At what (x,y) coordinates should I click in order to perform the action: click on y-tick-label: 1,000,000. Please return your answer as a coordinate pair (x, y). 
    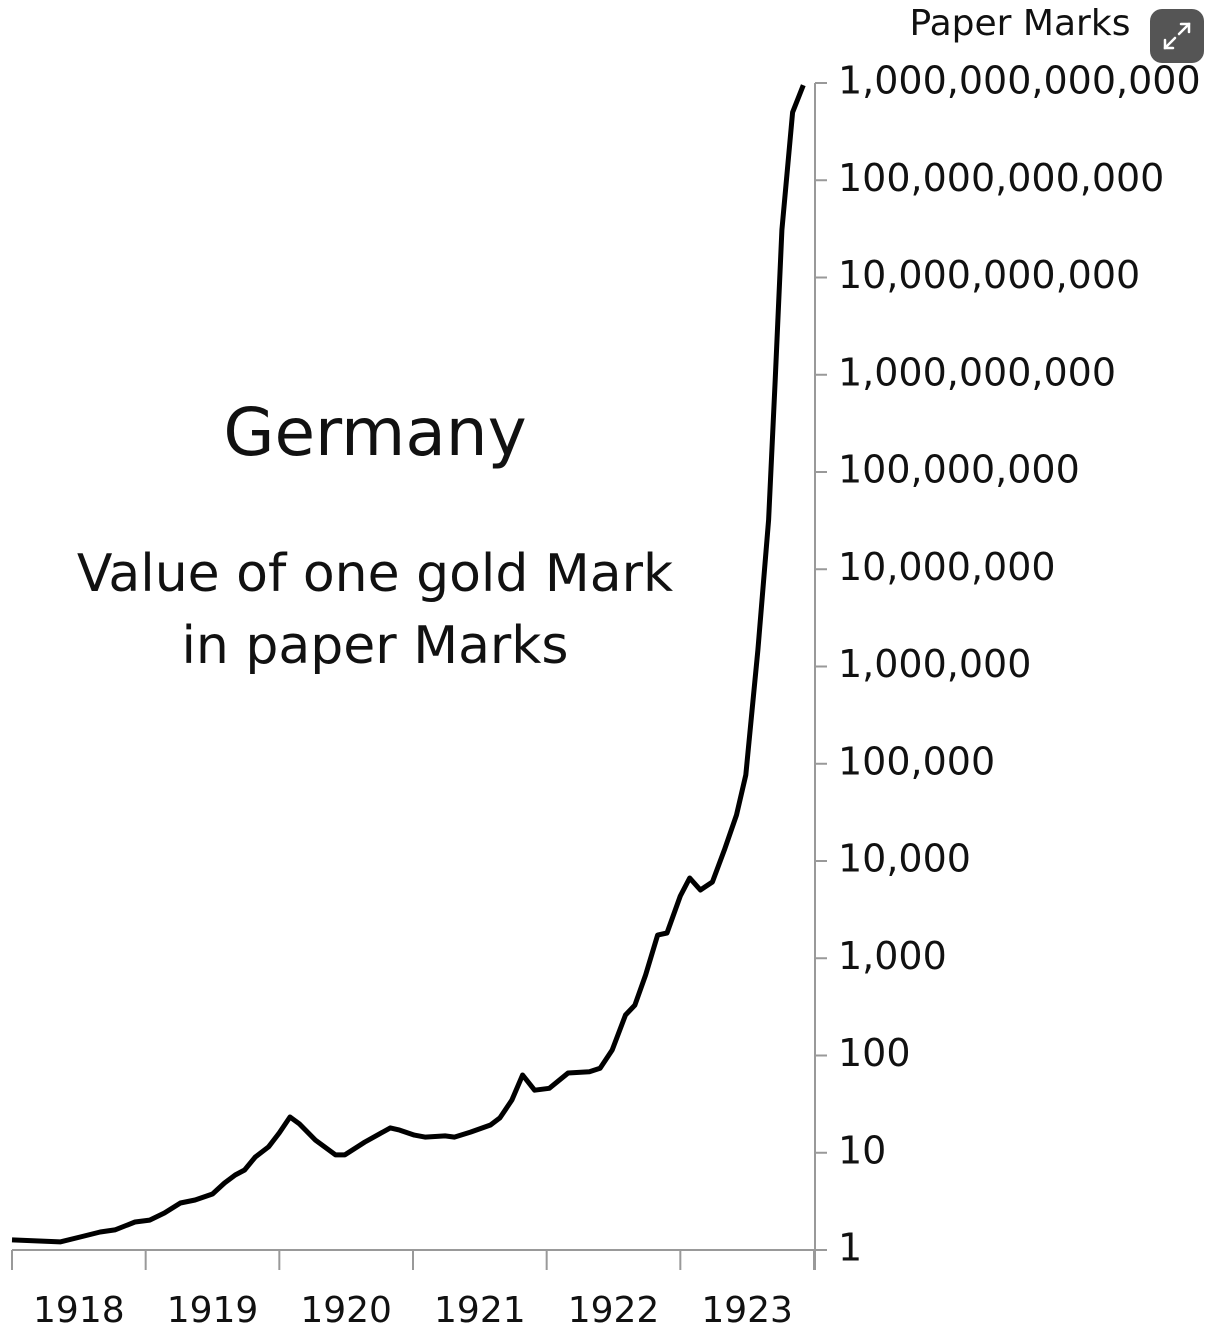
    Looking at the image, I should click on (934, 664).